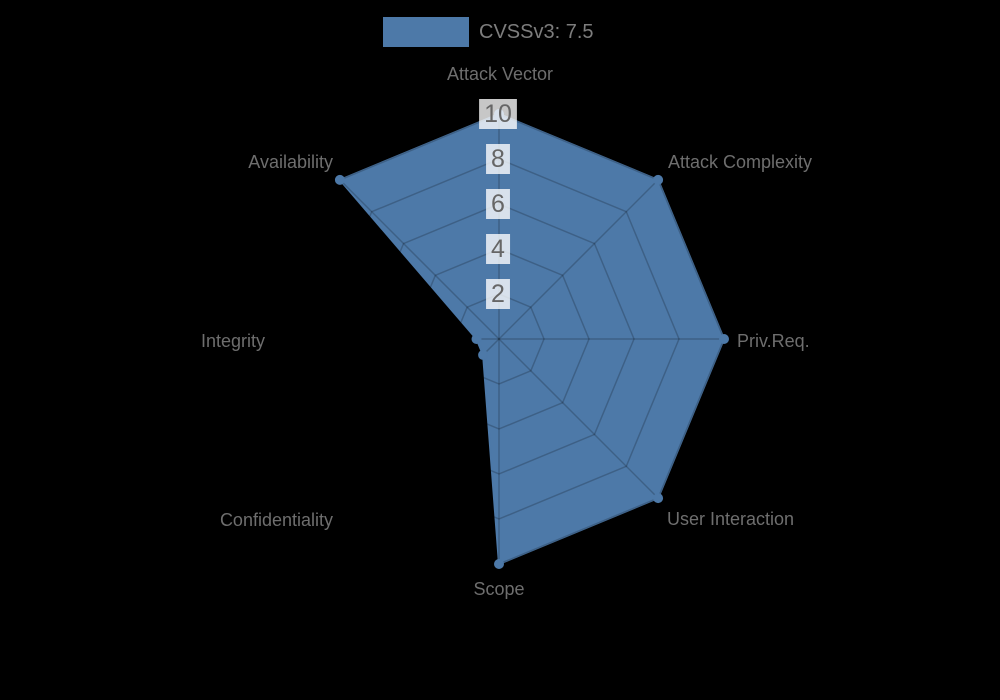  I want to click on data-point-user-interaction, so click(658, 498).